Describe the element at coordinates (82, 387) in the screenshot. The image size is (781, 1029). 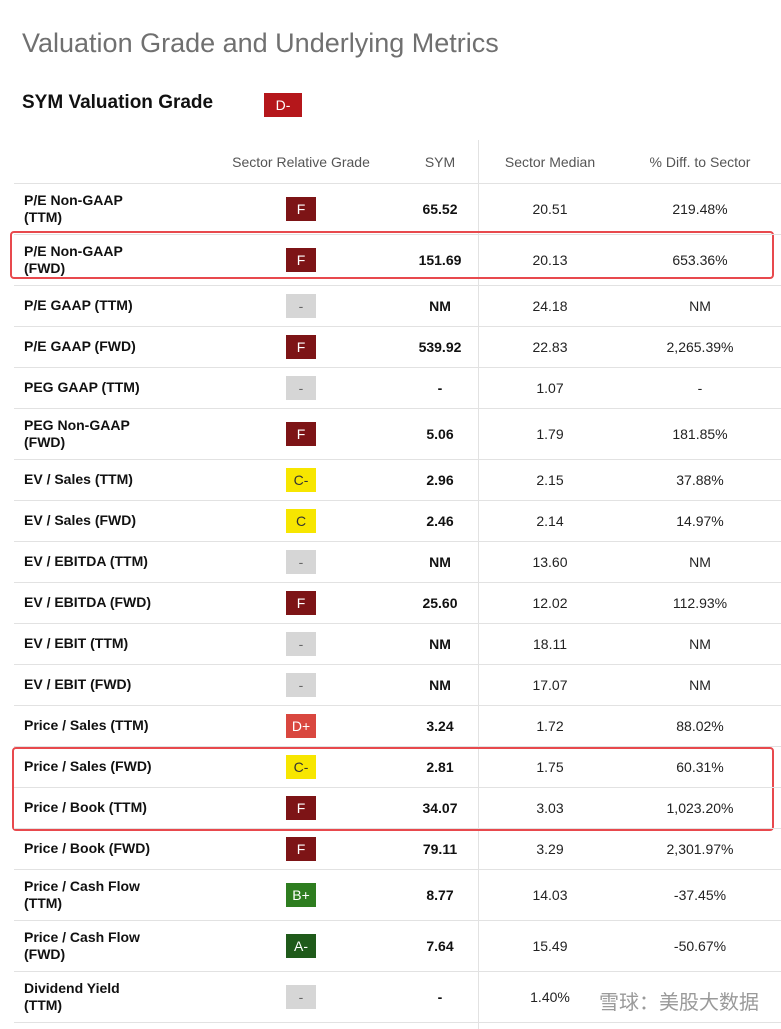
I see `metric-label: PEG GAAP (TTM)` at that location.